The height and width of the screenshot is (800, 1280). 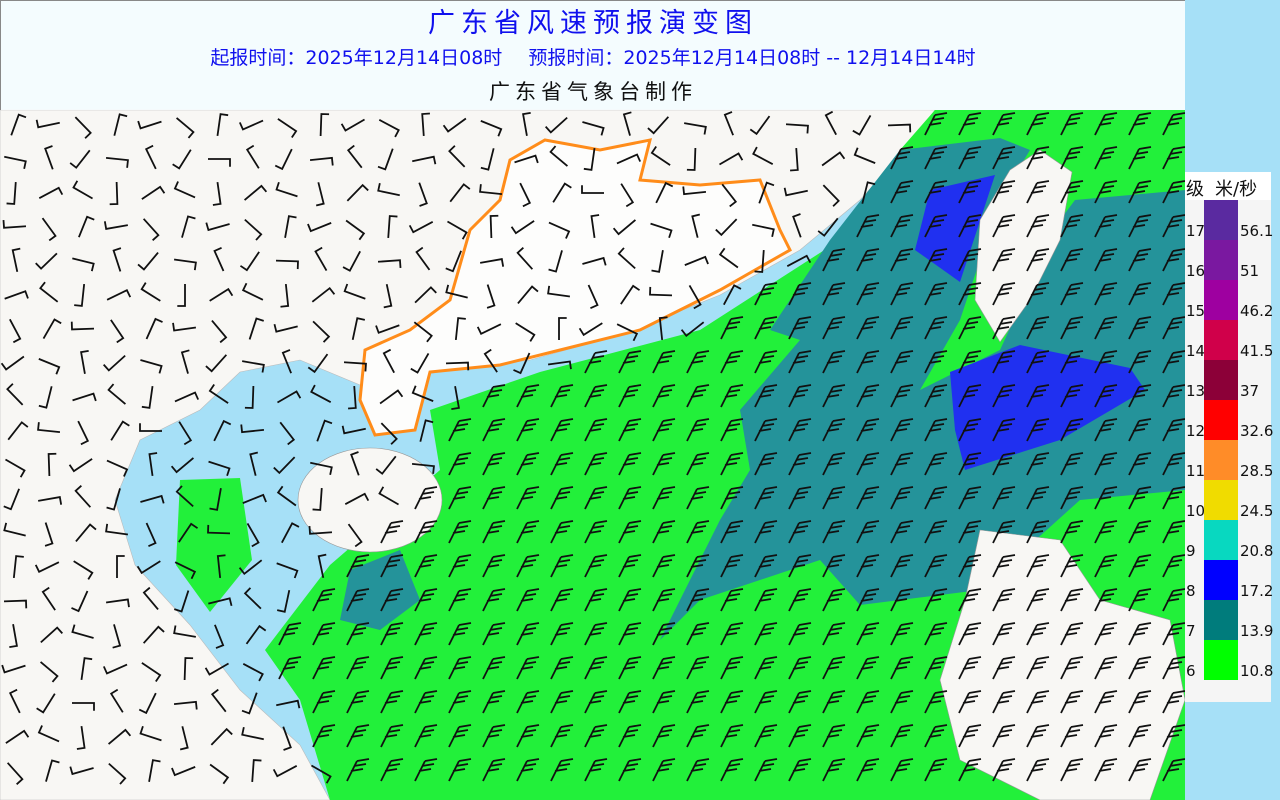 What do you see at coordinates (370, 500) in the screenshot?
I see `hainan-island` at bounding box center [370, 500].